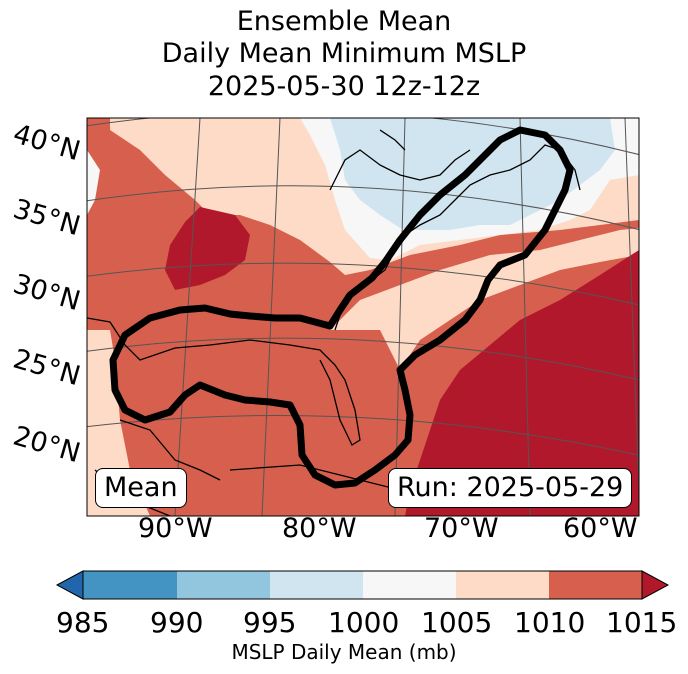  Describe the element at coordinates (522, 383) in the screenshot. I see `mslp-field-high-east` at that location.